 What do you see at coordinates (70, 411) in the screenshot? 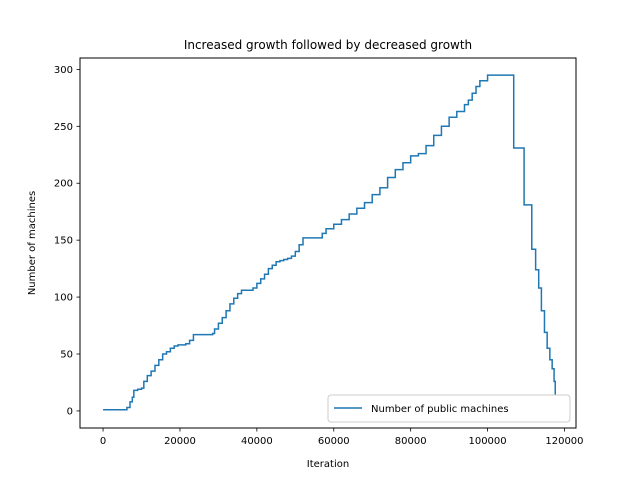
I see `y-tick-label: 0` at bounding box center [70, 411].